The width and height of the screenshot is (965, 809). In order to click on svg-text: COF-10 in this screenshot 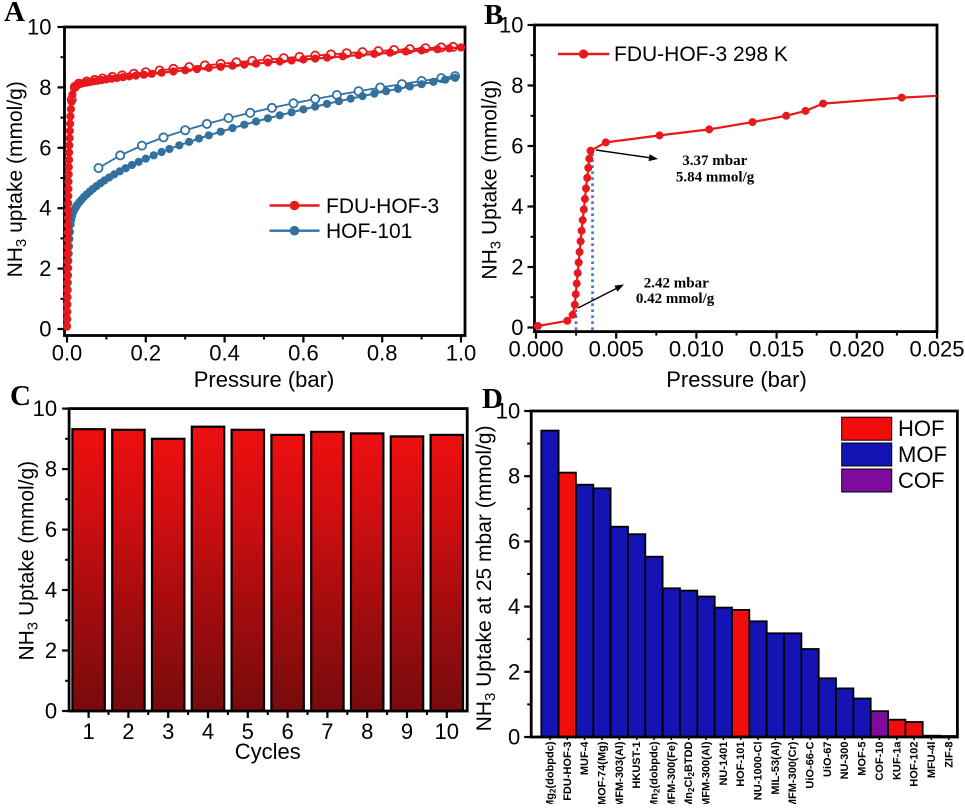, I will do `click(880, 761)`.